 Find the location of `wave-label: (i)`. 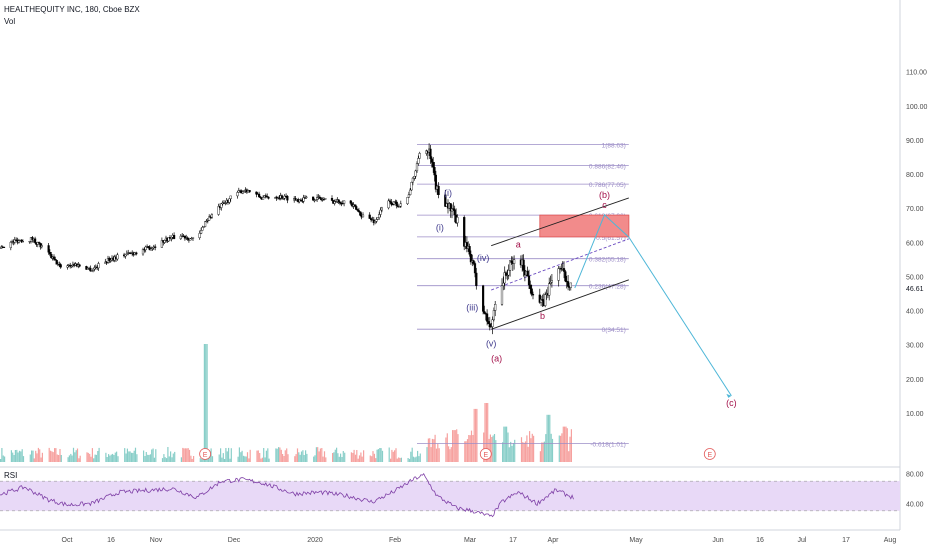

wave-label: (i) is located at coordinates (440, 227).